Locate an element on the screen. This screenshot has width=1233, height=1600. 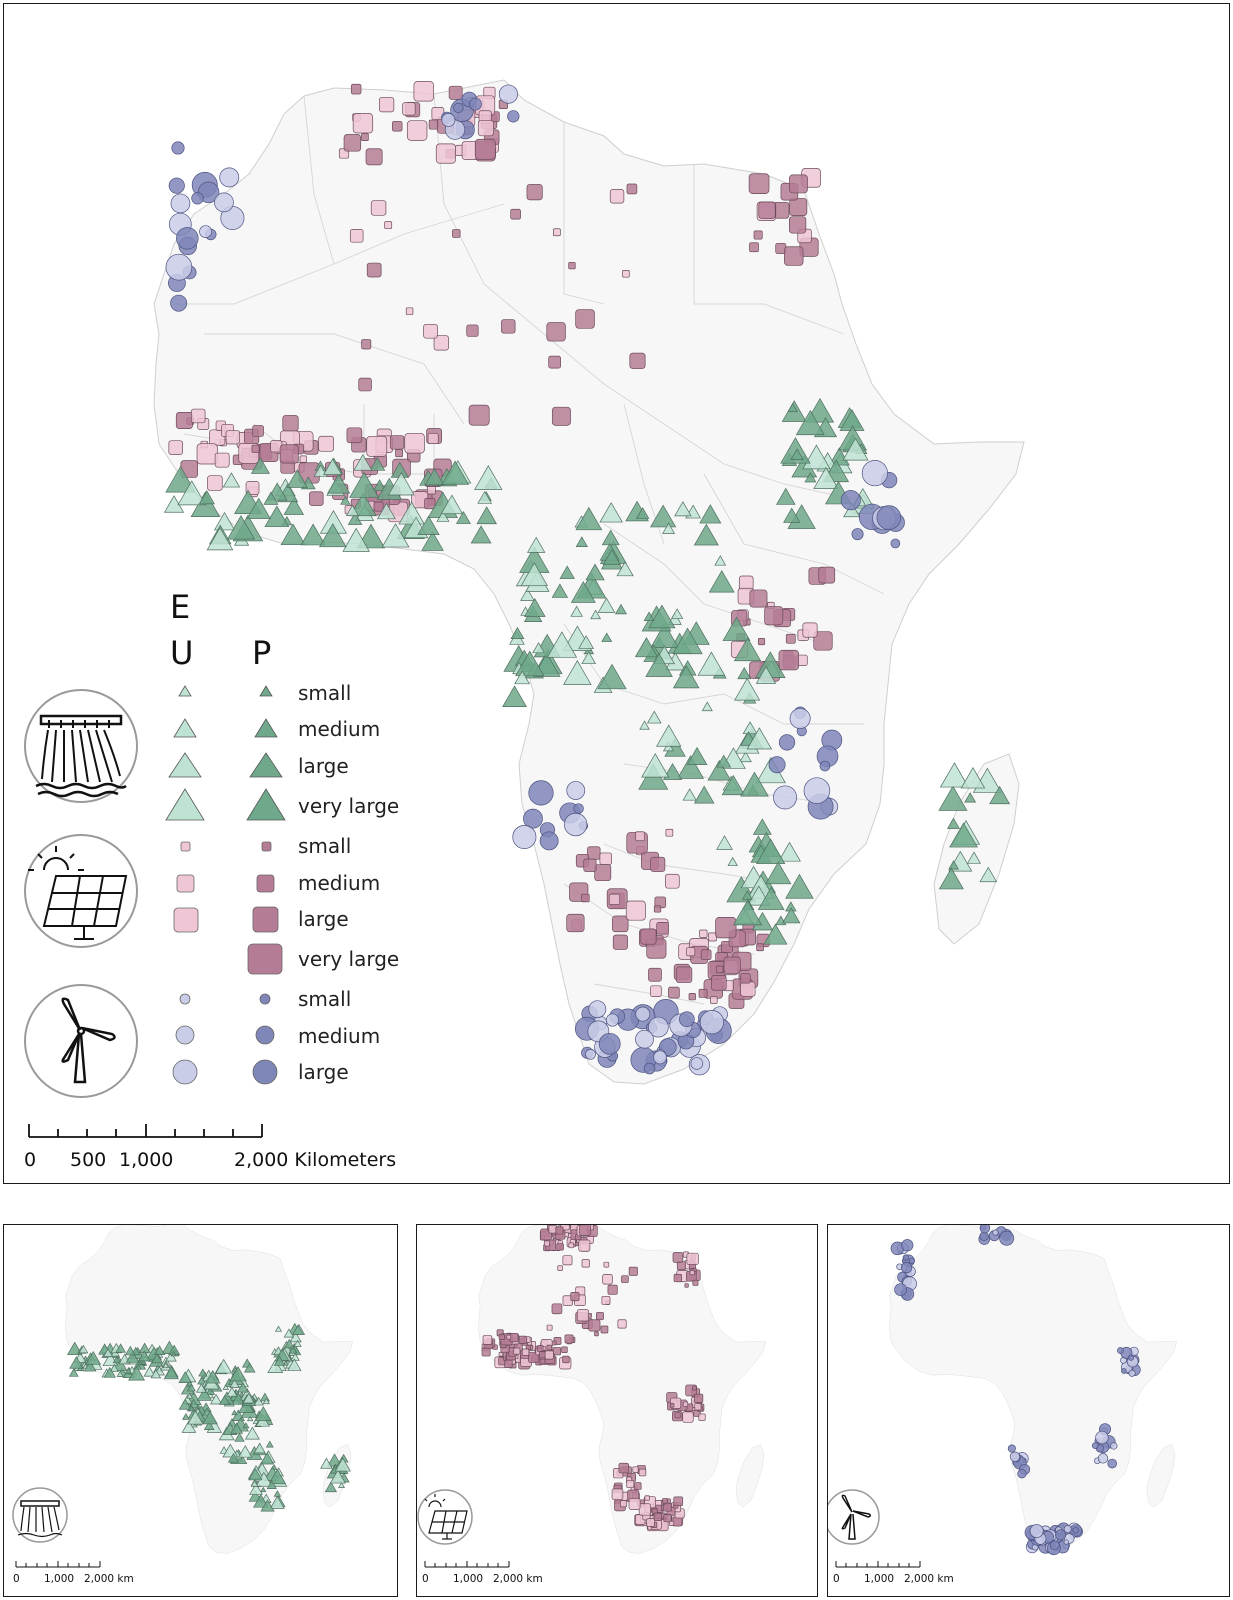
legend-solar-u-medium is located at coordinates (185, 883).